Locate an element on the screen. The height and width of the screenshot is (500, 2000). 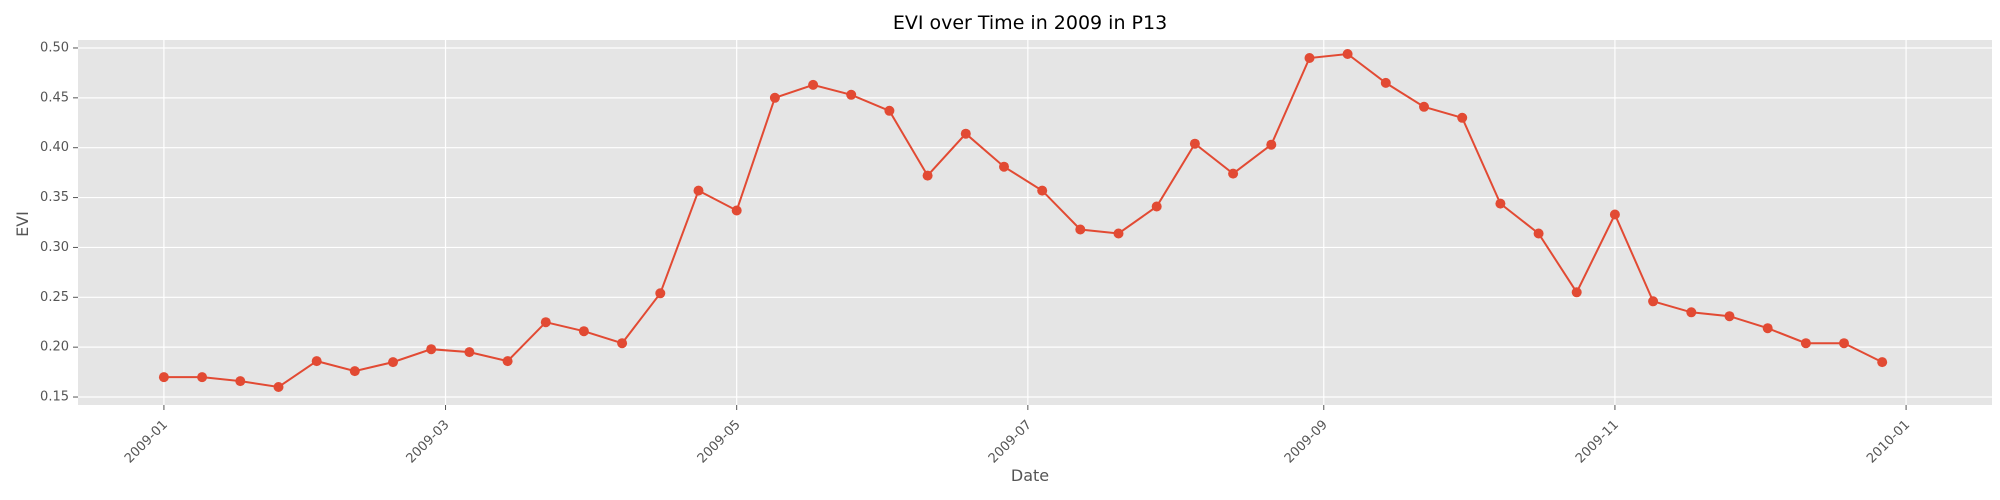
x-tick-label: 2010-01 is located at coordinates (1888, 441).